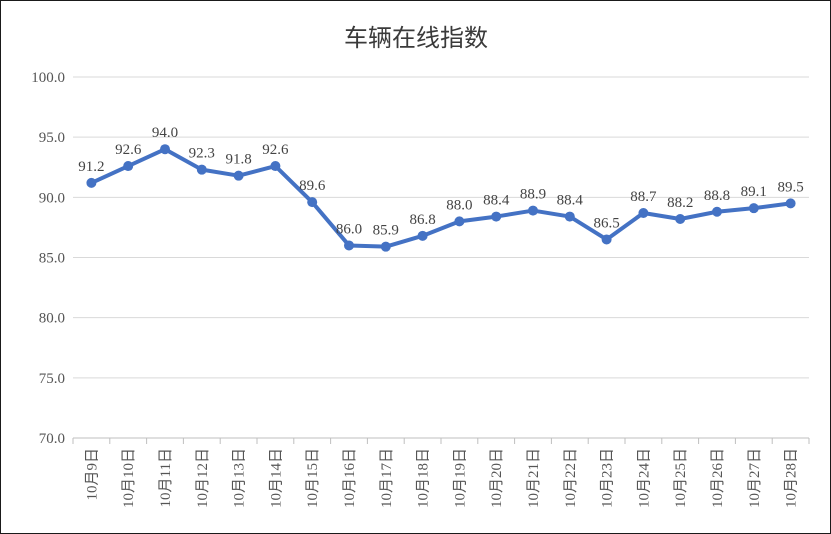 This screenshot has height=534, width=831. Describe the element at coordinates (497, 478) in the screenshot. I see `x-tick-label: 10月20日` at that location.